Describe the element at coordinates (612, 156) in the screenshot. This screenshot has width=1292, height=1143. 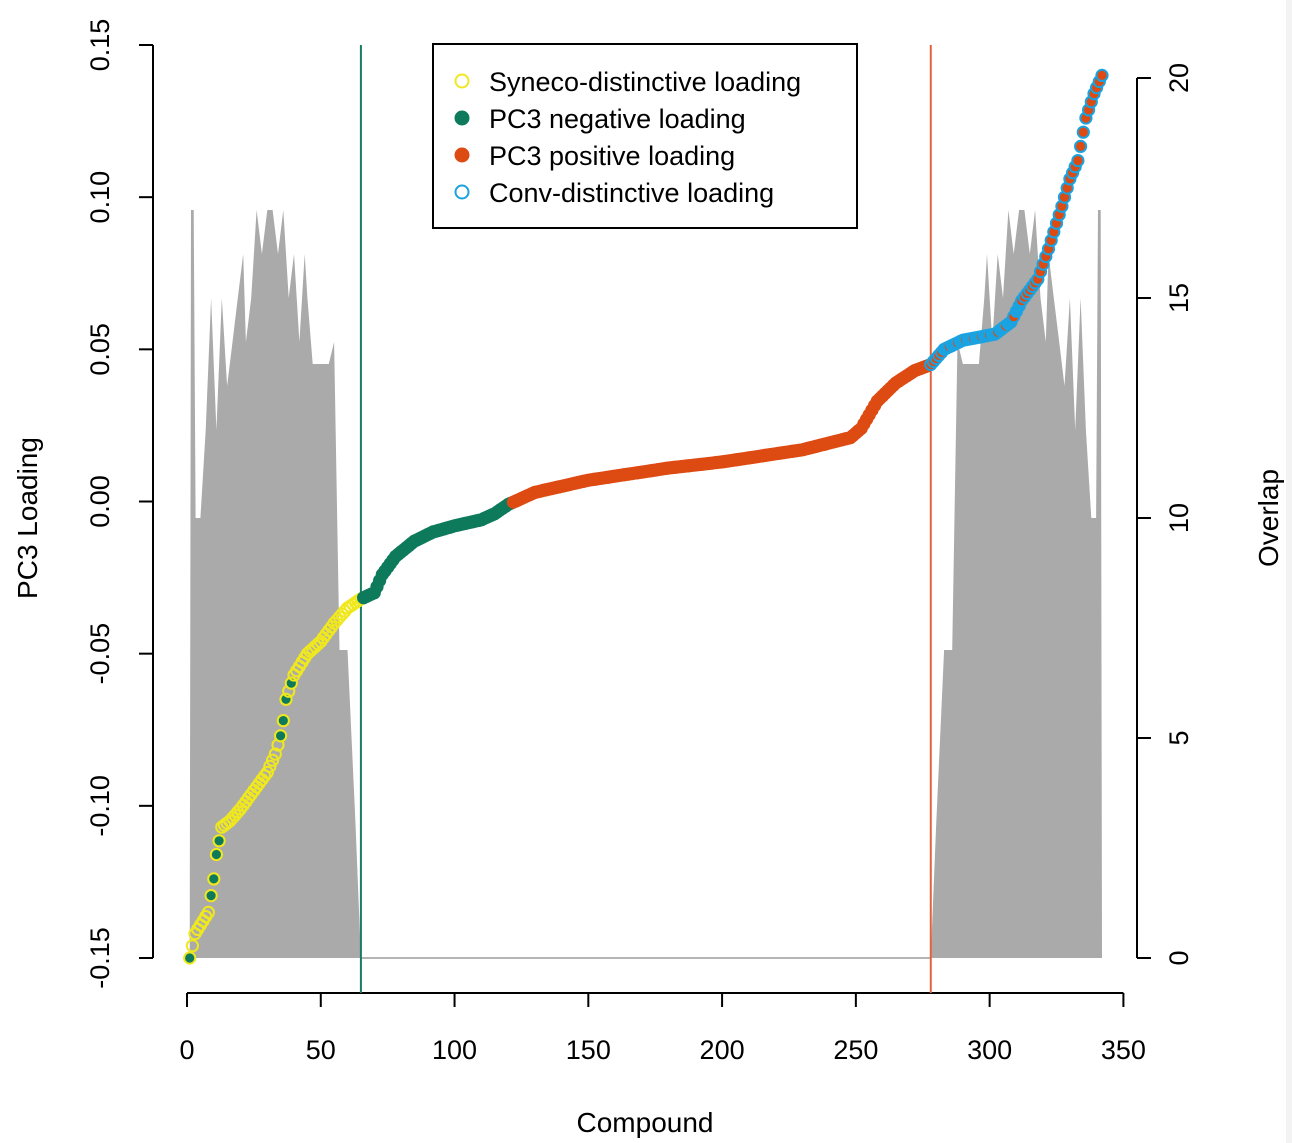
I see `legend-label: PC3 positive loading` at that location.